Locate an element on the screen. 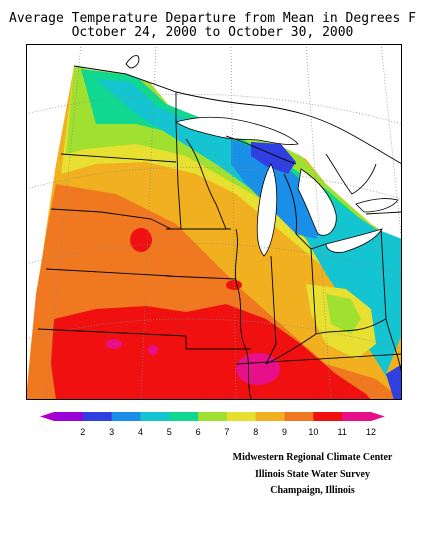 The width and height of the screenshot is (425, 550). legend-arrow-high is located at coordinates (378, 416).